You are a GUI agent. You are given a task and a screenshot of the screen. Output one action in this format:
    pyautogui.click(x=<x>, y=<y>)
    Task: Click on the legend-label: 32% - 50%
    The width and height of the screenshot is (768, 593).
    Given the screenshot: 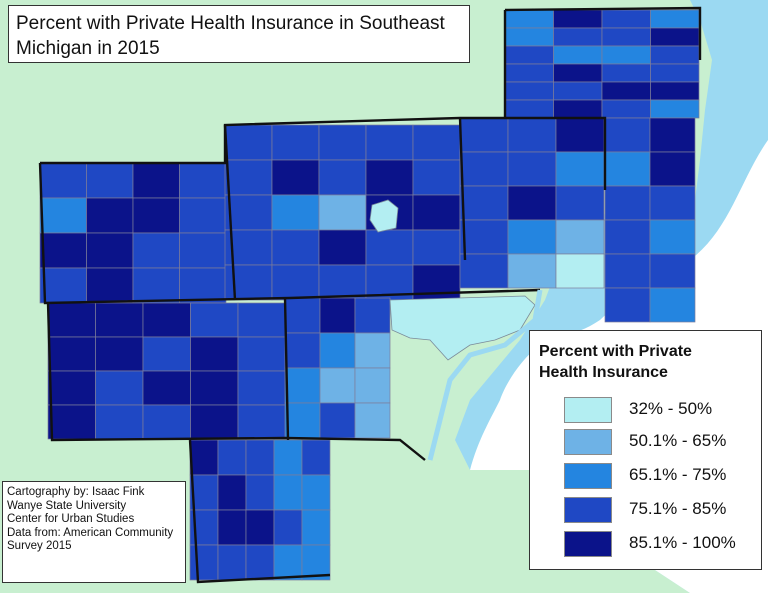 What is the action you would take?
    pyautogui.click(x=671, y=408)
    